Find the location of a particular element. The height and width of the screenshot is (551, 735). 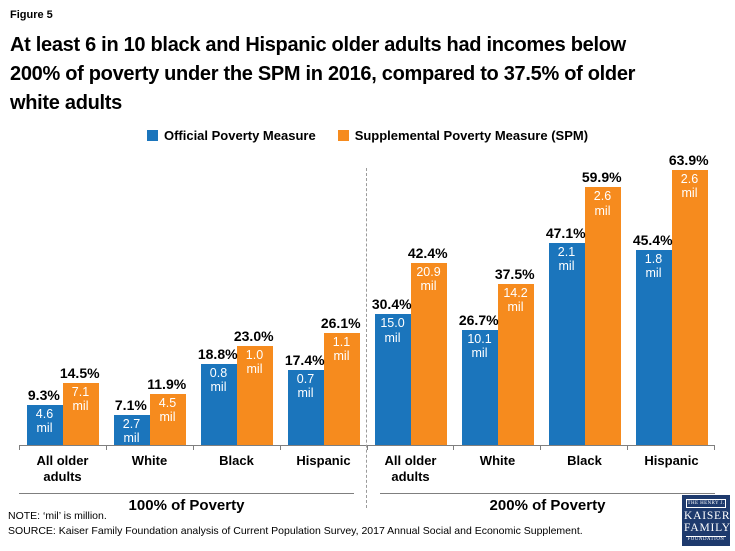

million-label: 1.8 mil is located at coordinates (653, 266).